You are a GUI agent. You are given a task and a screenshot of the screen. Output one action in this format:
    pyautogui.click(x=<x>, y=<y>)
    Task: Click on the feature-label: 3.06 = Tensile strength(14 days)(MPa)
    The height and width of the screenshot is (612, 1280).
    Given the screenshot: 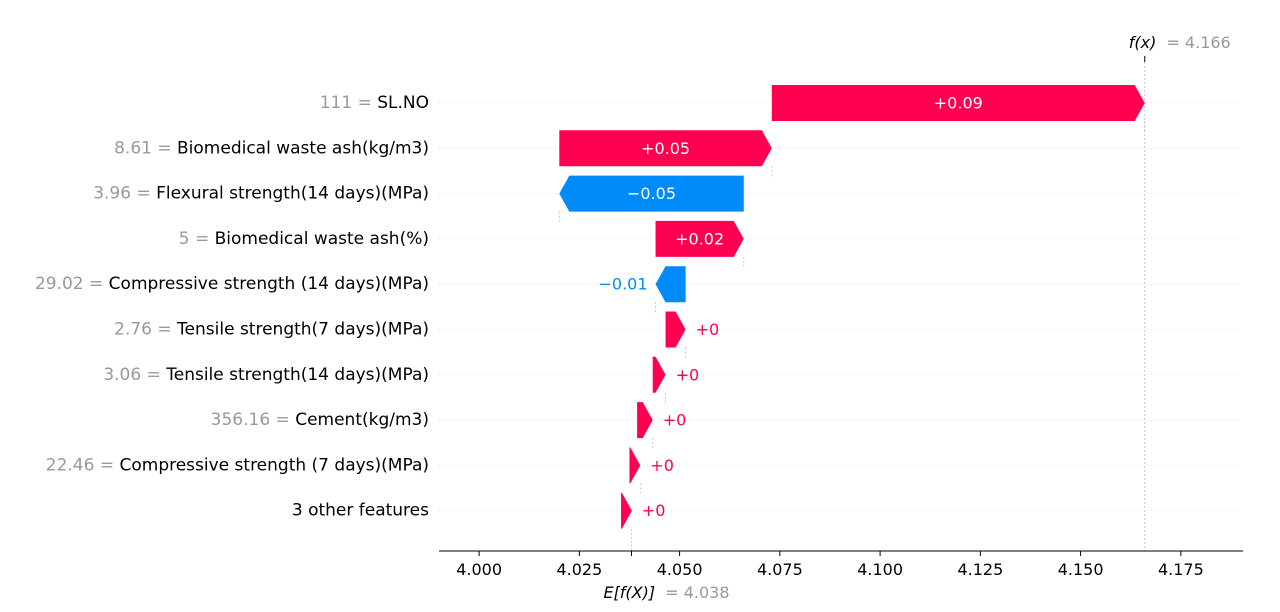 What is the action you would take?
    pyautogui.click(x=266, y=375)
    